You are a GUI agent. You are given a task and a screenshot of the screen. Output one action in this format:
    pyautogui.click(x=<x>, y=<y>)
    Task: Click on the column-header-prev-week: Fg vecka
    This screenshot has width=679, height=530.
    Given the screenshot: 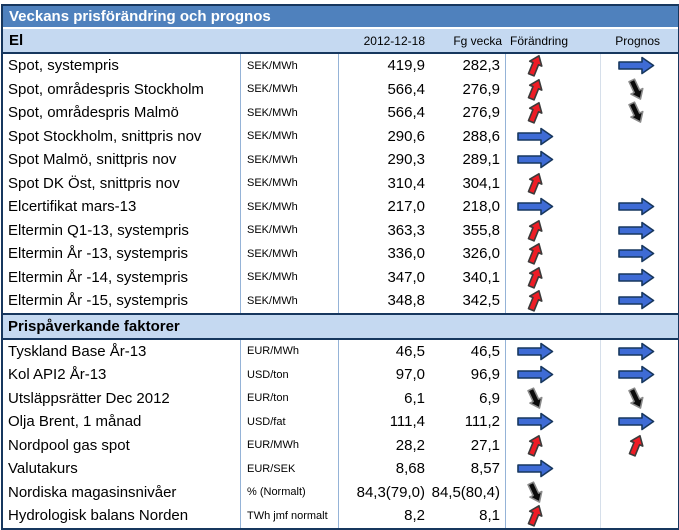 What is the action you would take?
    pyautogui.click(x=477, y=40)
    